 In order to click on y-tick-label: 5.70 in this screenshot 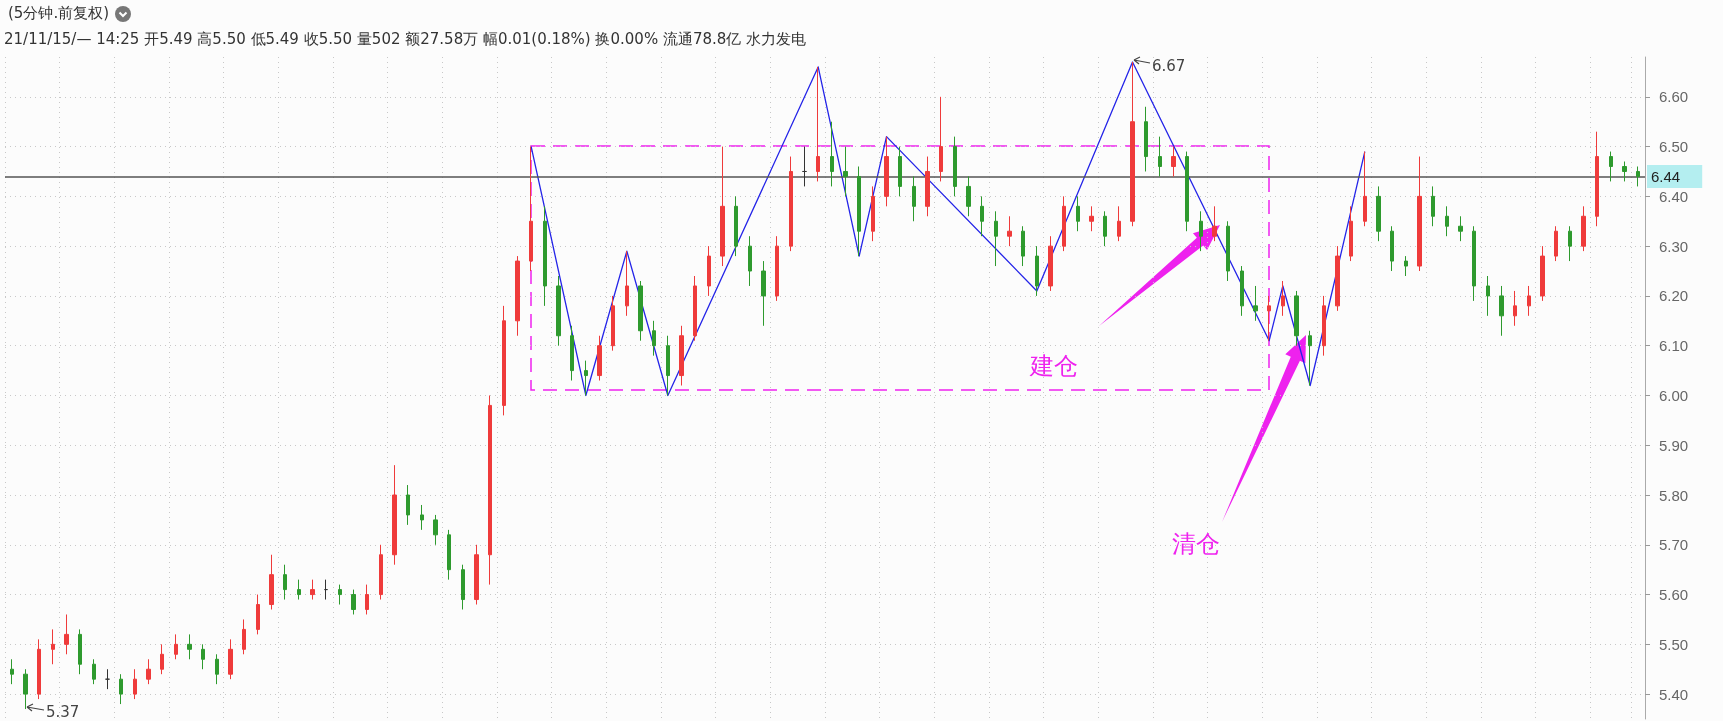, I will do `click(1674, 545)`.